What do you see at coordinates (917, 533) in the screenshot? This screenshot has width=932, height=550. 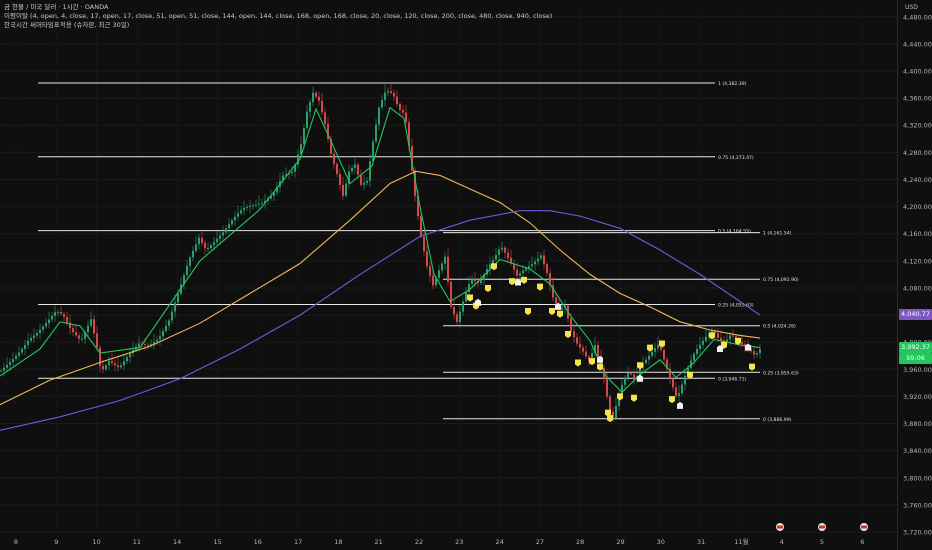 I see `y-tick-label: 3,720.00` at bounding box center [917, 533].